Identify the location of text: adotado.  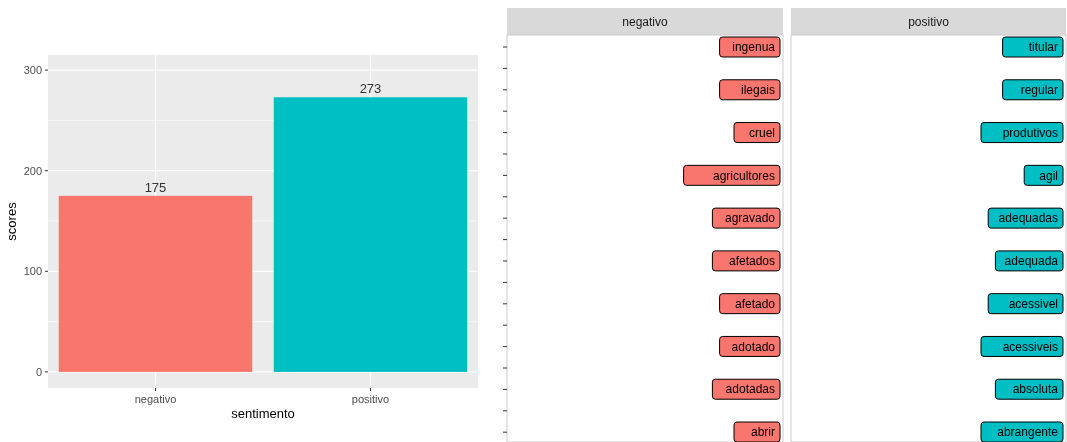
(753, 346).